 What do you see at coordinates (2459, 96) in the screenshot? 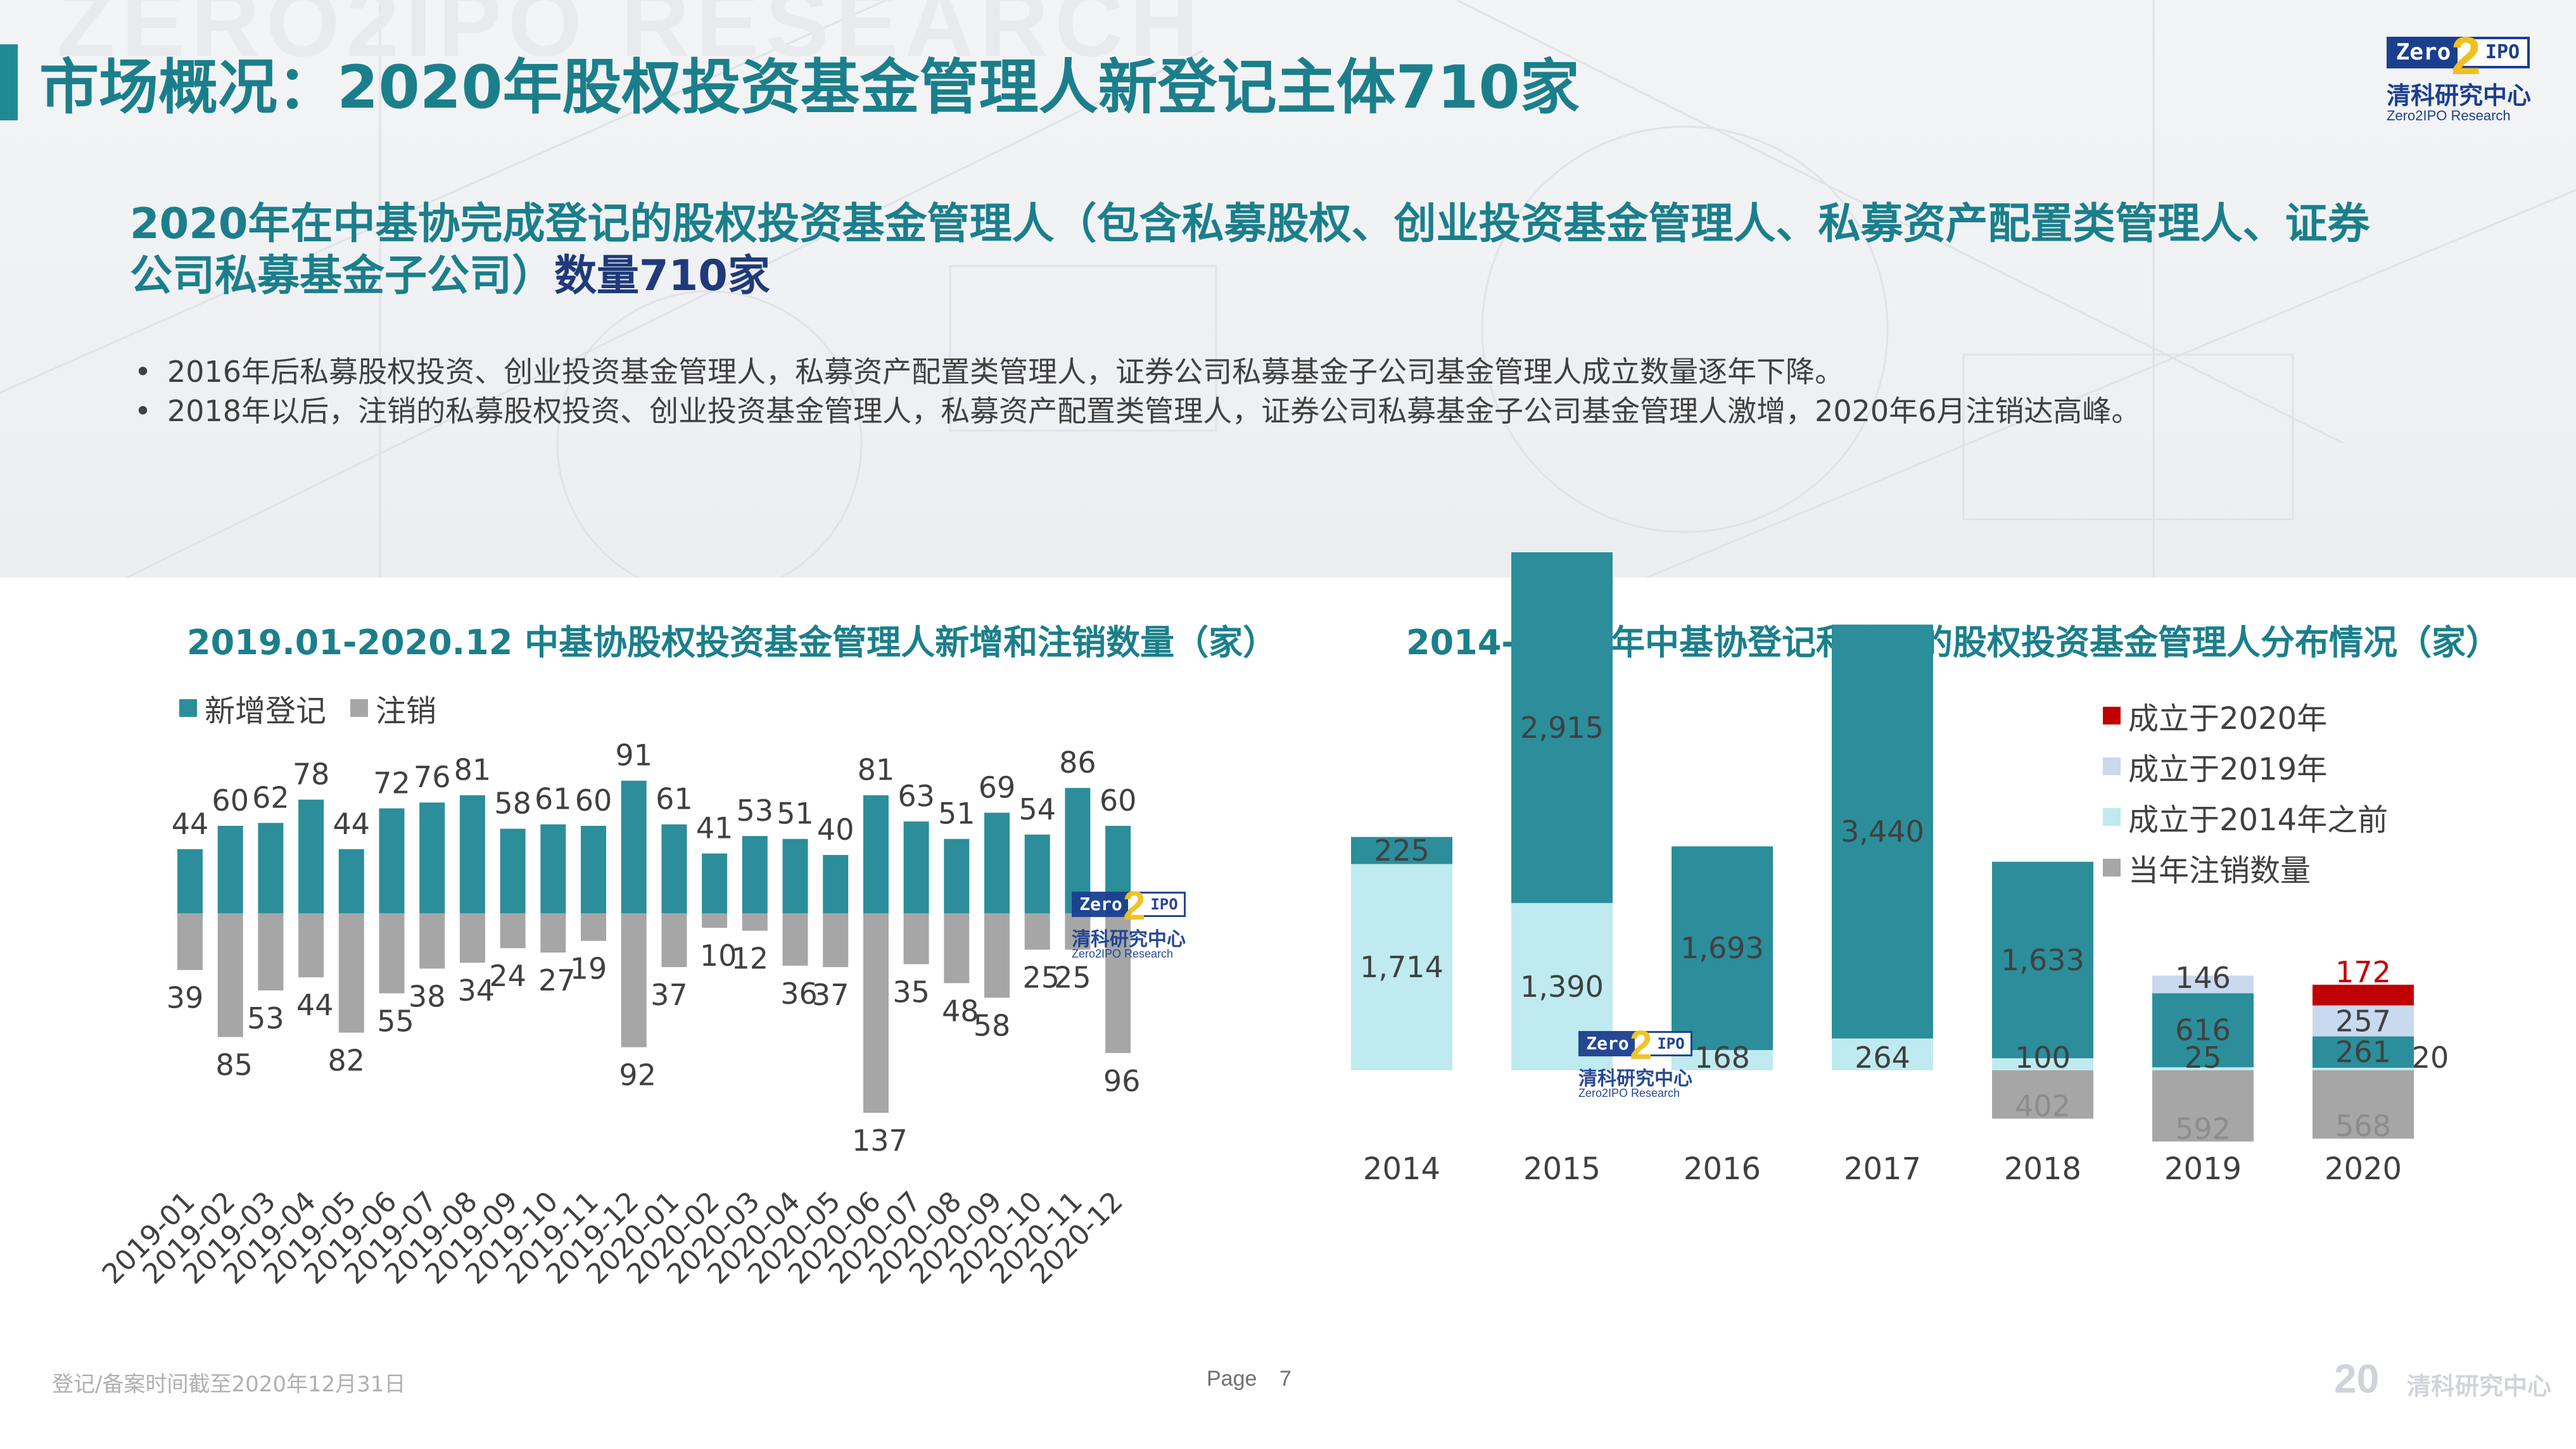
I see `logo-name-cn: 清科研究中心` at bounding box center [2459, 96].